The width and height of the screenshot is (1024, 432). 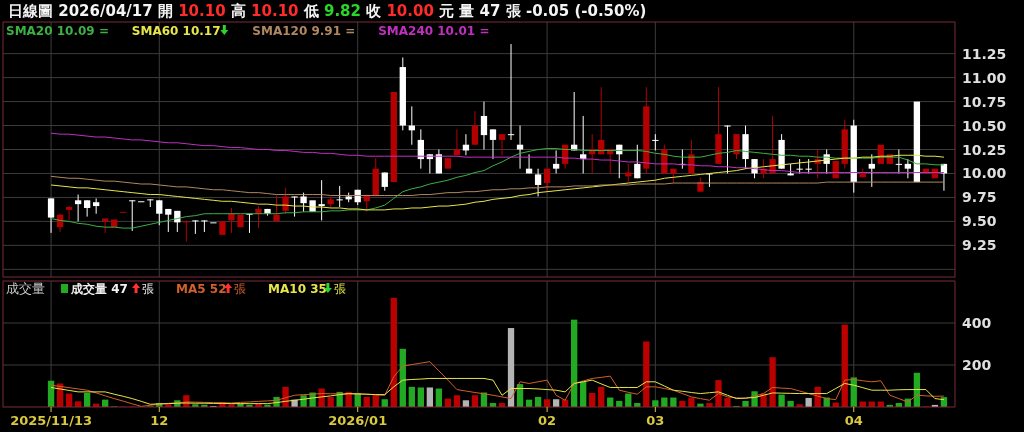 I want to click on x-tick-label: 12, so click(x=159, y=420).